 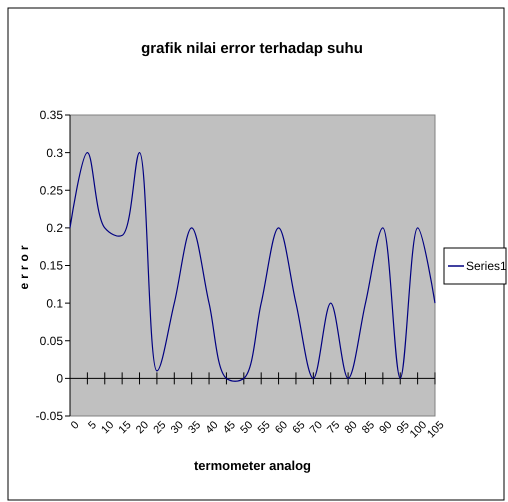 I want to click on x-tick-label: 70, so click(x=316, y=427).